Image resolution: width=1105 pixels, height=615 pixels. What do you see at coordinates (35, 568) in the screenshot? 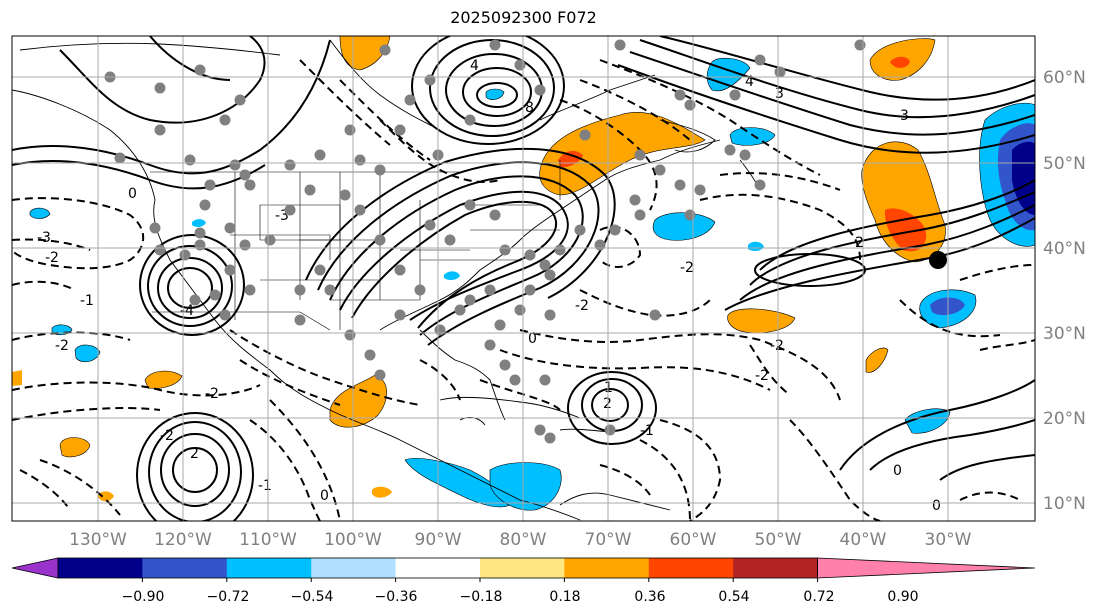
I see `colorbar-extend-low` at bounding box center [35, 568].